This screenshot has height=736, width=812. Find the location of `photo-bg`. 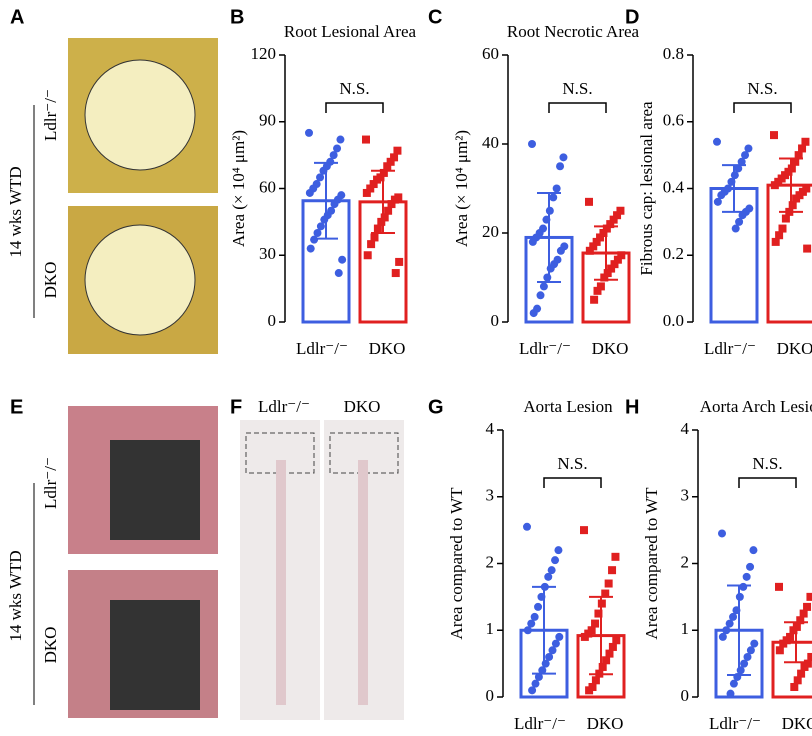

photo-bg is located at coordinates (155, 490).